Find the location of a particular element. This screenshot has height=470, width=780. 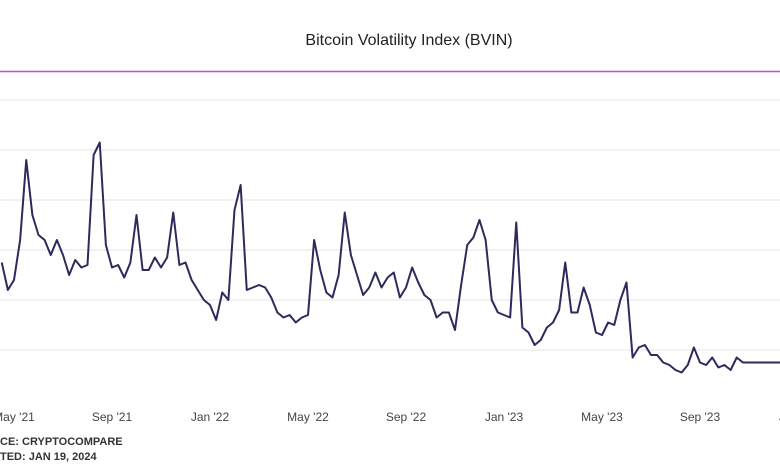

x-tick-label: May '21 is located at coordinates (17, 417).